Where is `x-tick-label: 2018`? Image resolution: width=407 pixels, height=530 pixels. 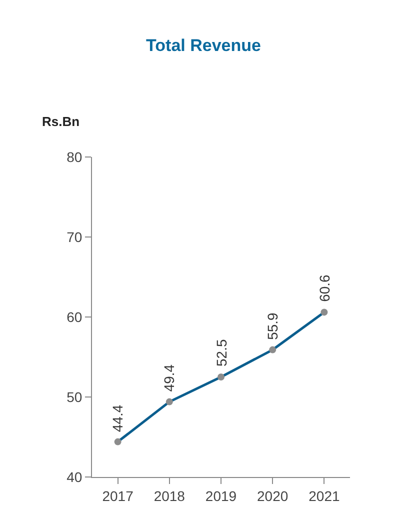
x-tick-label: 2018 is located at coordinates (170, 496).